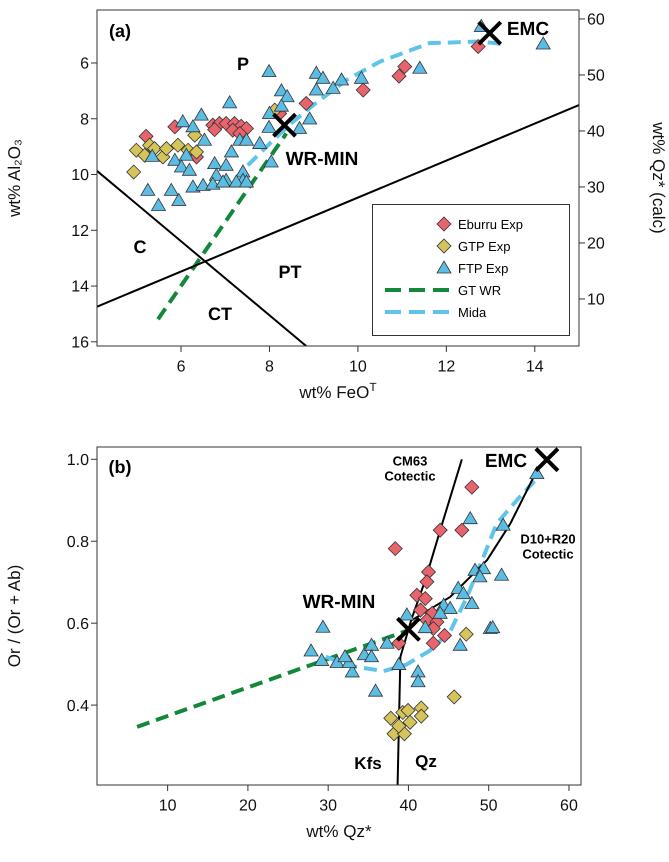  What do you see at coordinates (368, 764) in the screenshot?
I see `annotation: Kfs` at bounding box center [368, 764].